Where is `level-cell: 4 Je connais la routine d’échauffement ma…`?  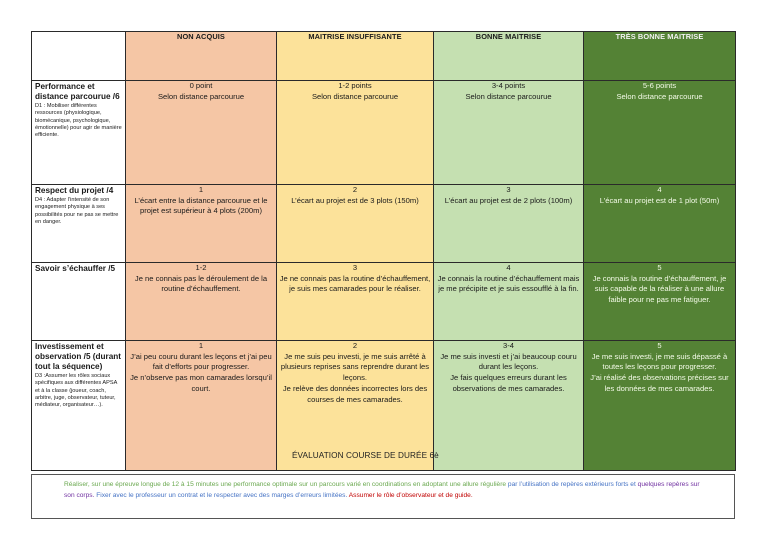
level-cell: 4 Je connais la routine d’échauffement ma… is located at coordinates (508, 301).